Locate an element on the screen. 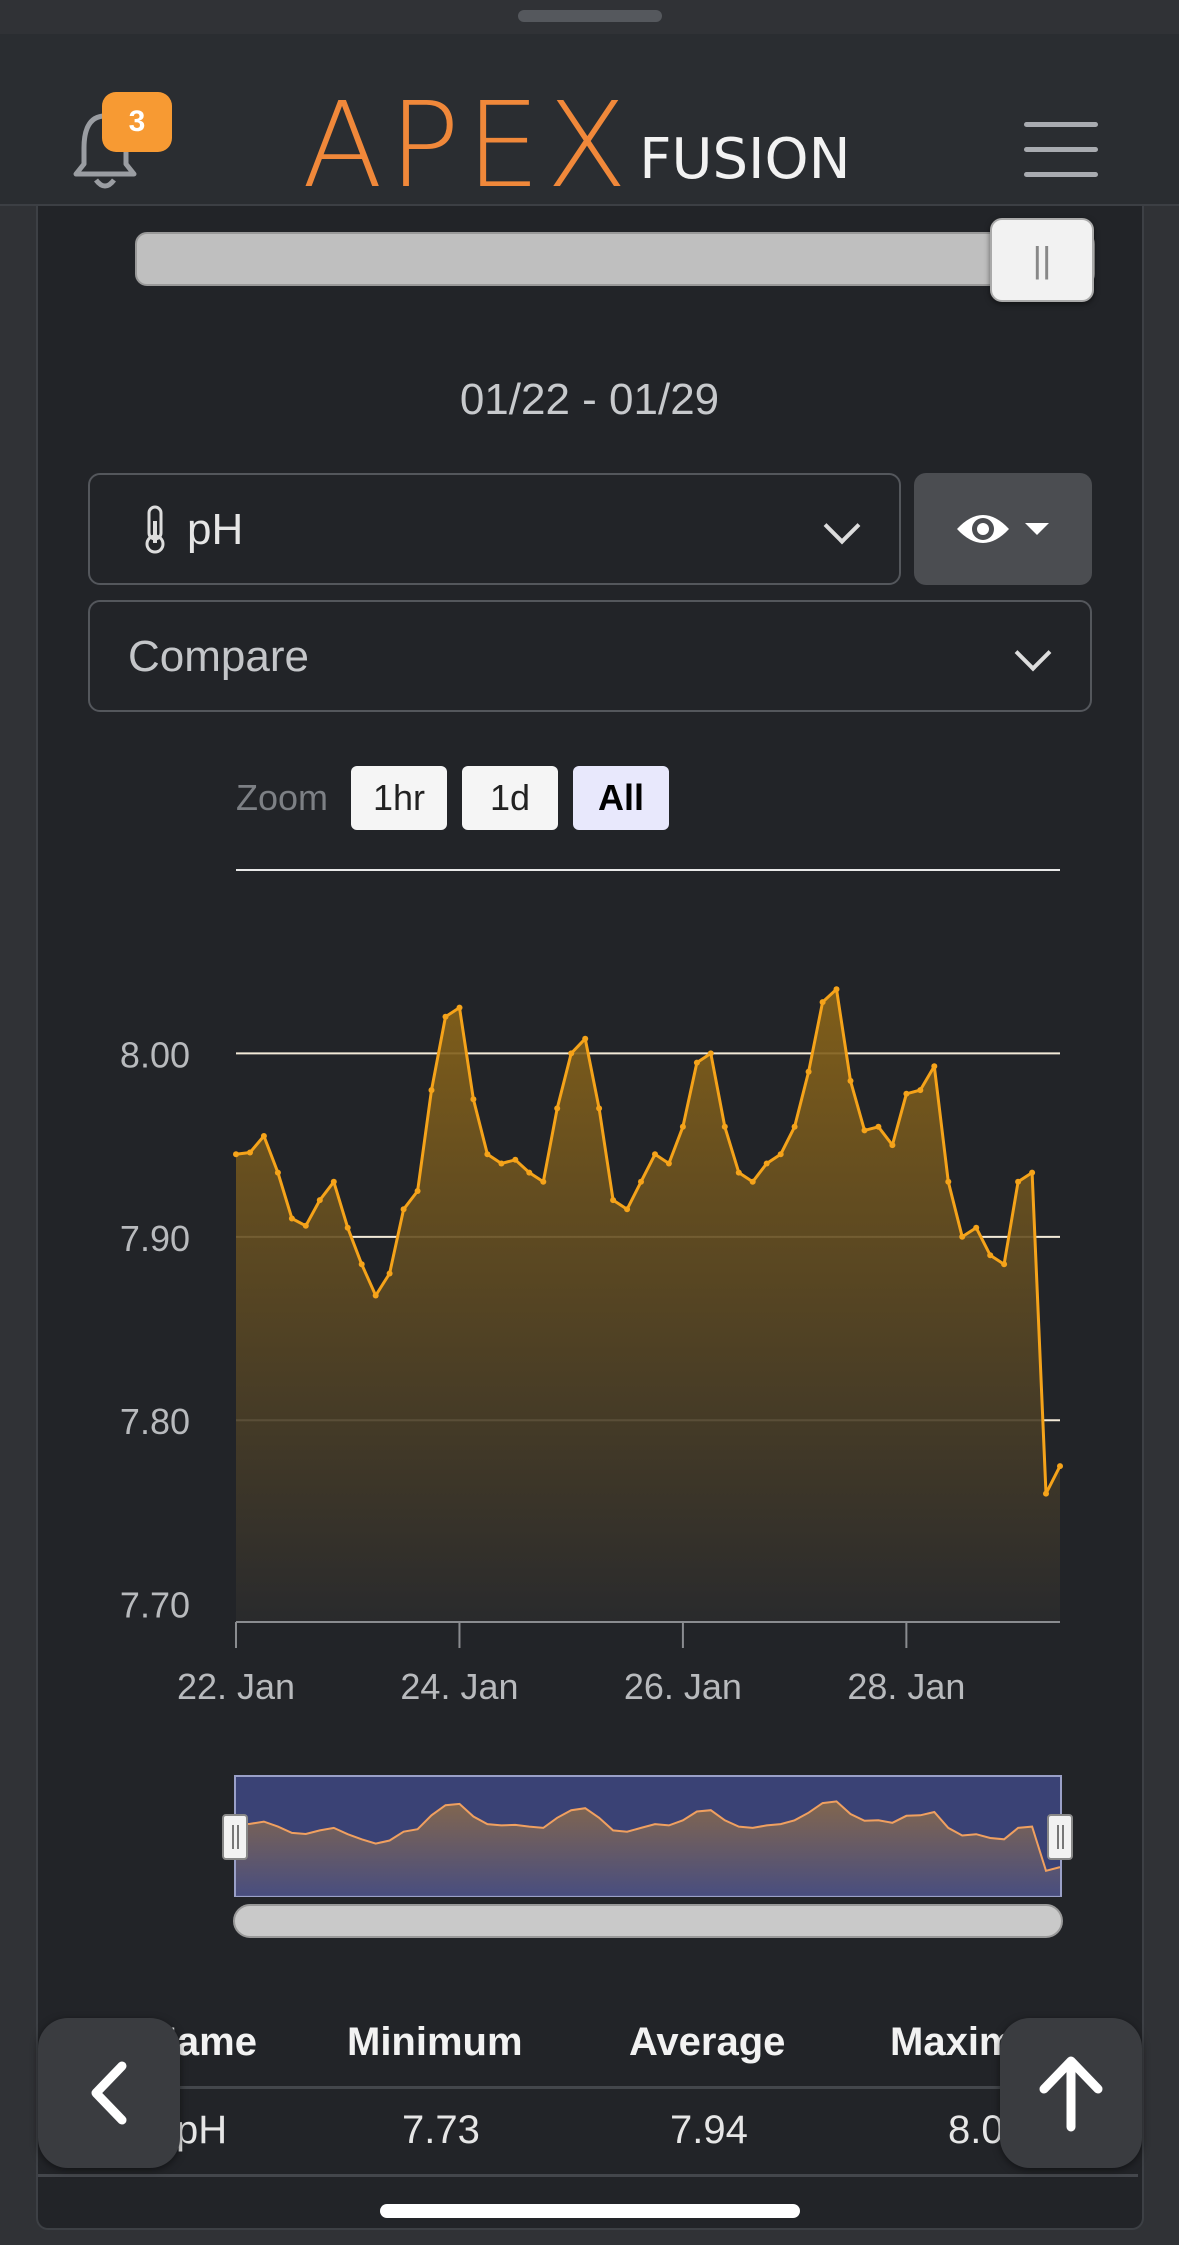  y-tick-label: 7.90 is located at coordinates (155, 1238).